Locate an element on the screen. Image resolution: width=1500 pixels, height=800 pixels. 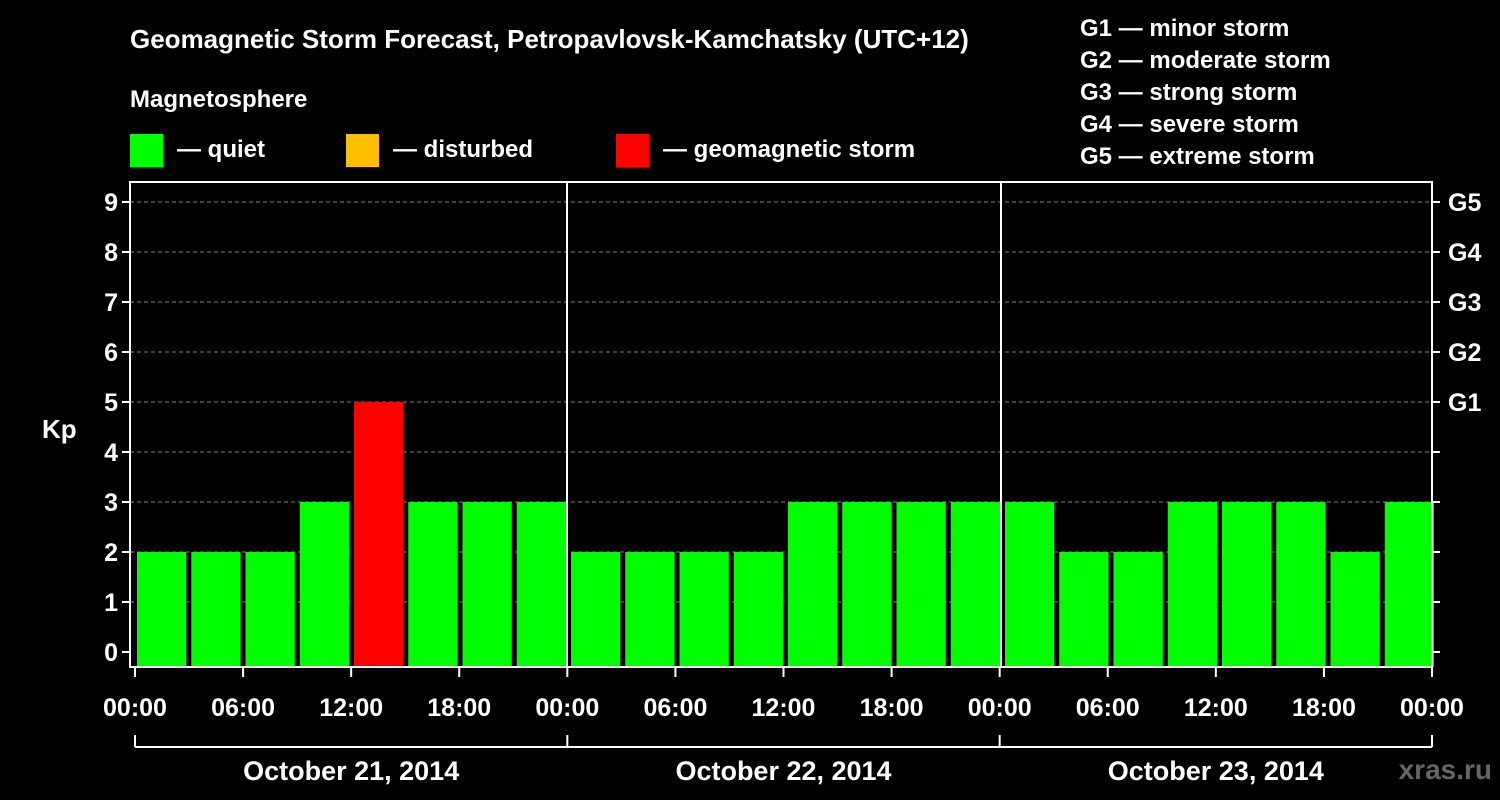
x-tick-label-1: 06:00 is located at coordinates (243, 708).